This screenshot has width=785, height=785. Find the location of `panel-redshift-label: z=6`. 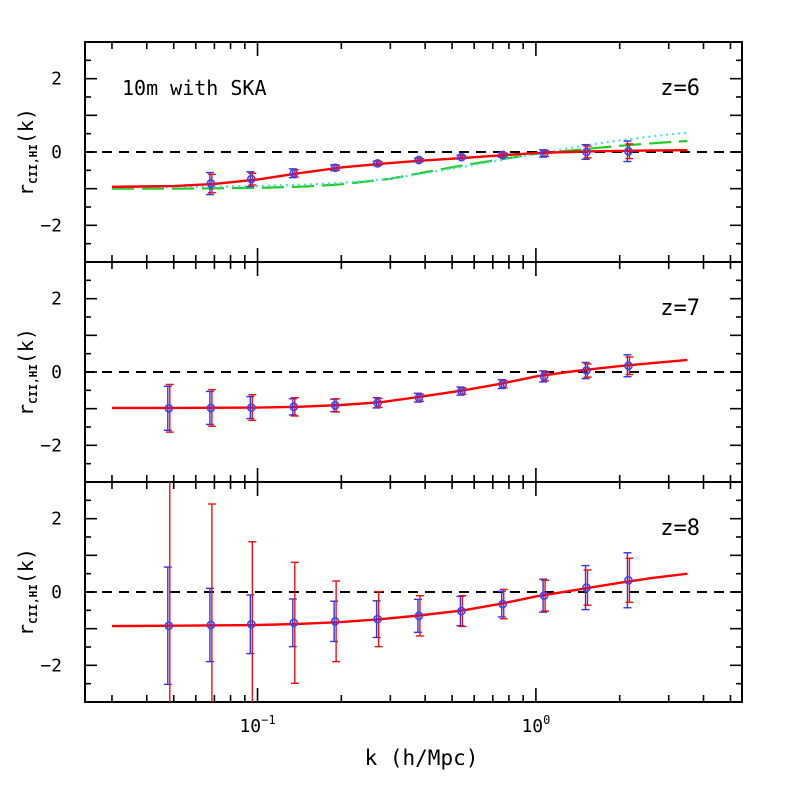

panel-redshift-label: z=6 is located at coordinates (680, 88).